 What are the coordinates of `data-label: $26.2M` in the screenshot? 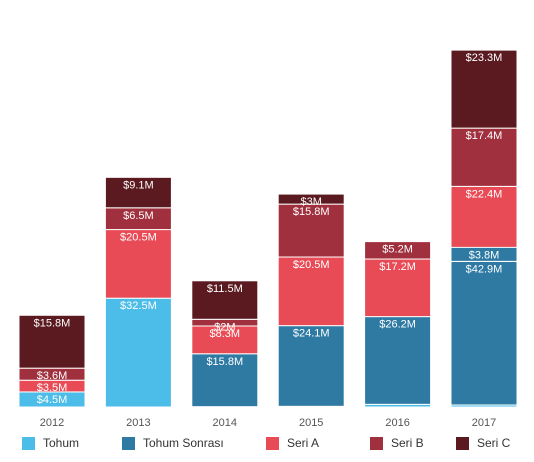 It's located at (397, 325).